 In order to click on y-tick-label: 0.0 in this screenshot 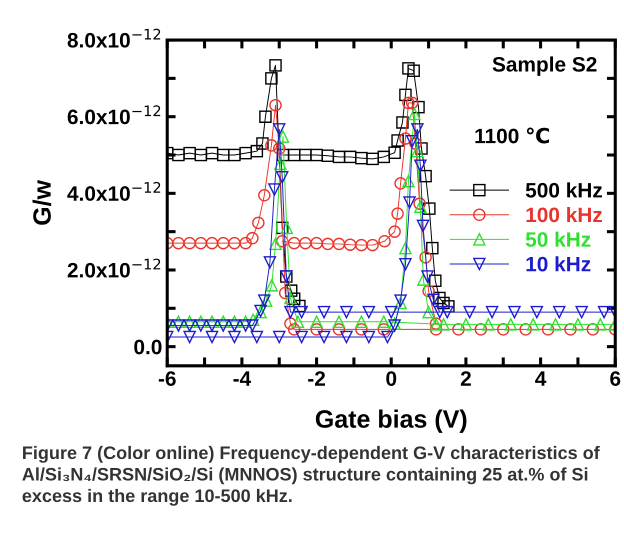, I will do `click(148, 347)`.